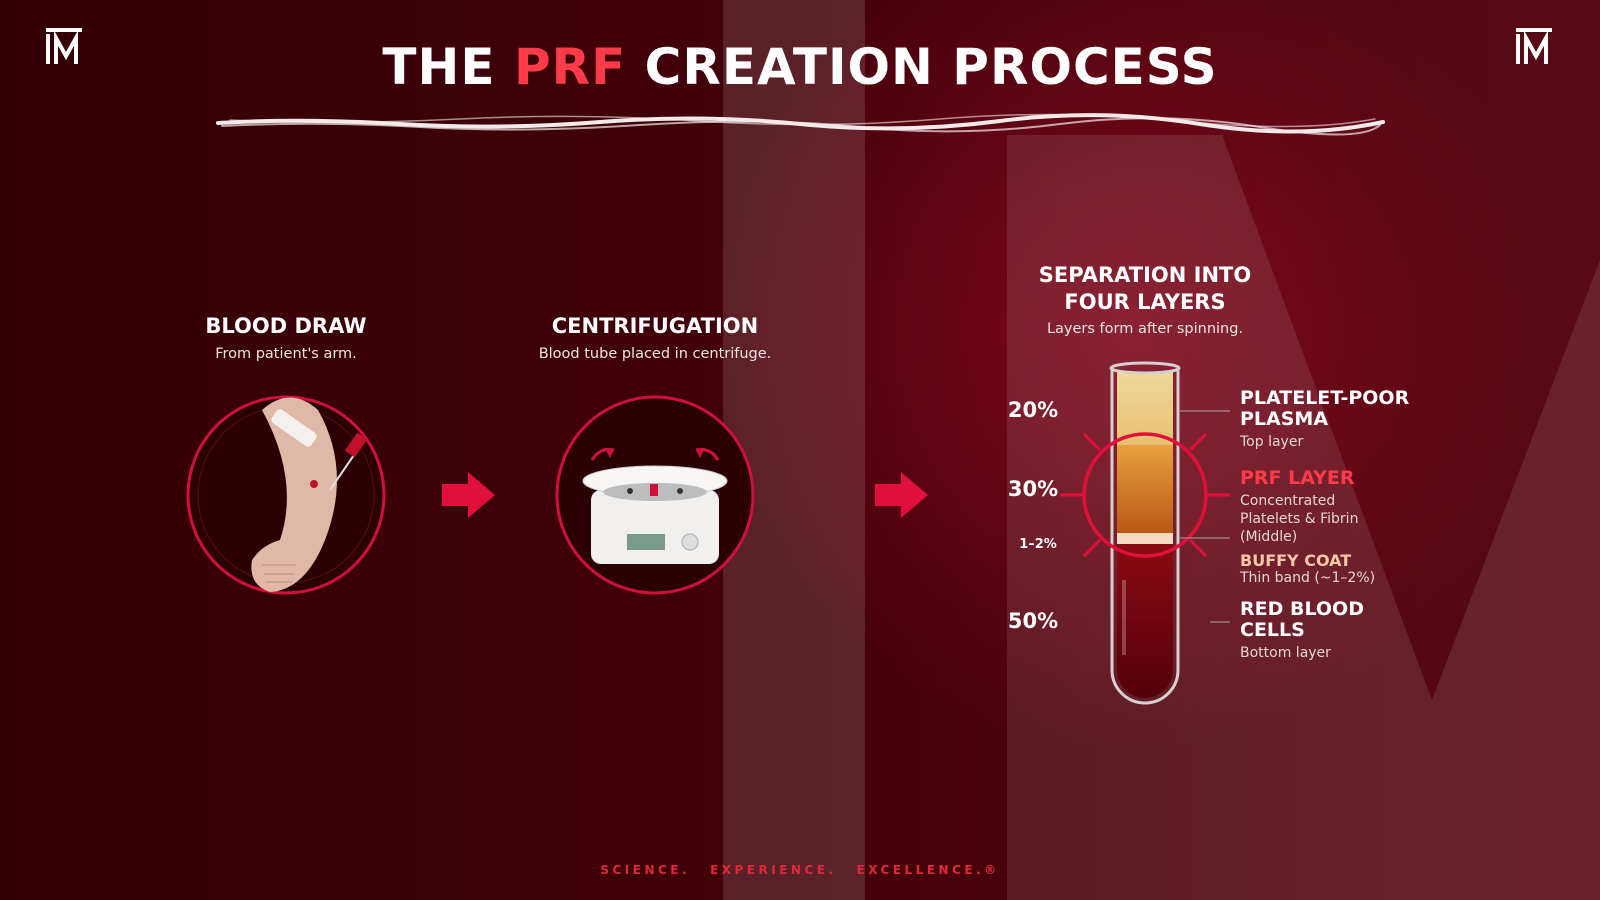 This screenshot has height=900, width=1600. Describe the element at coordinates (1534, 46) in the screenshot. I see `logo-right` at that location.